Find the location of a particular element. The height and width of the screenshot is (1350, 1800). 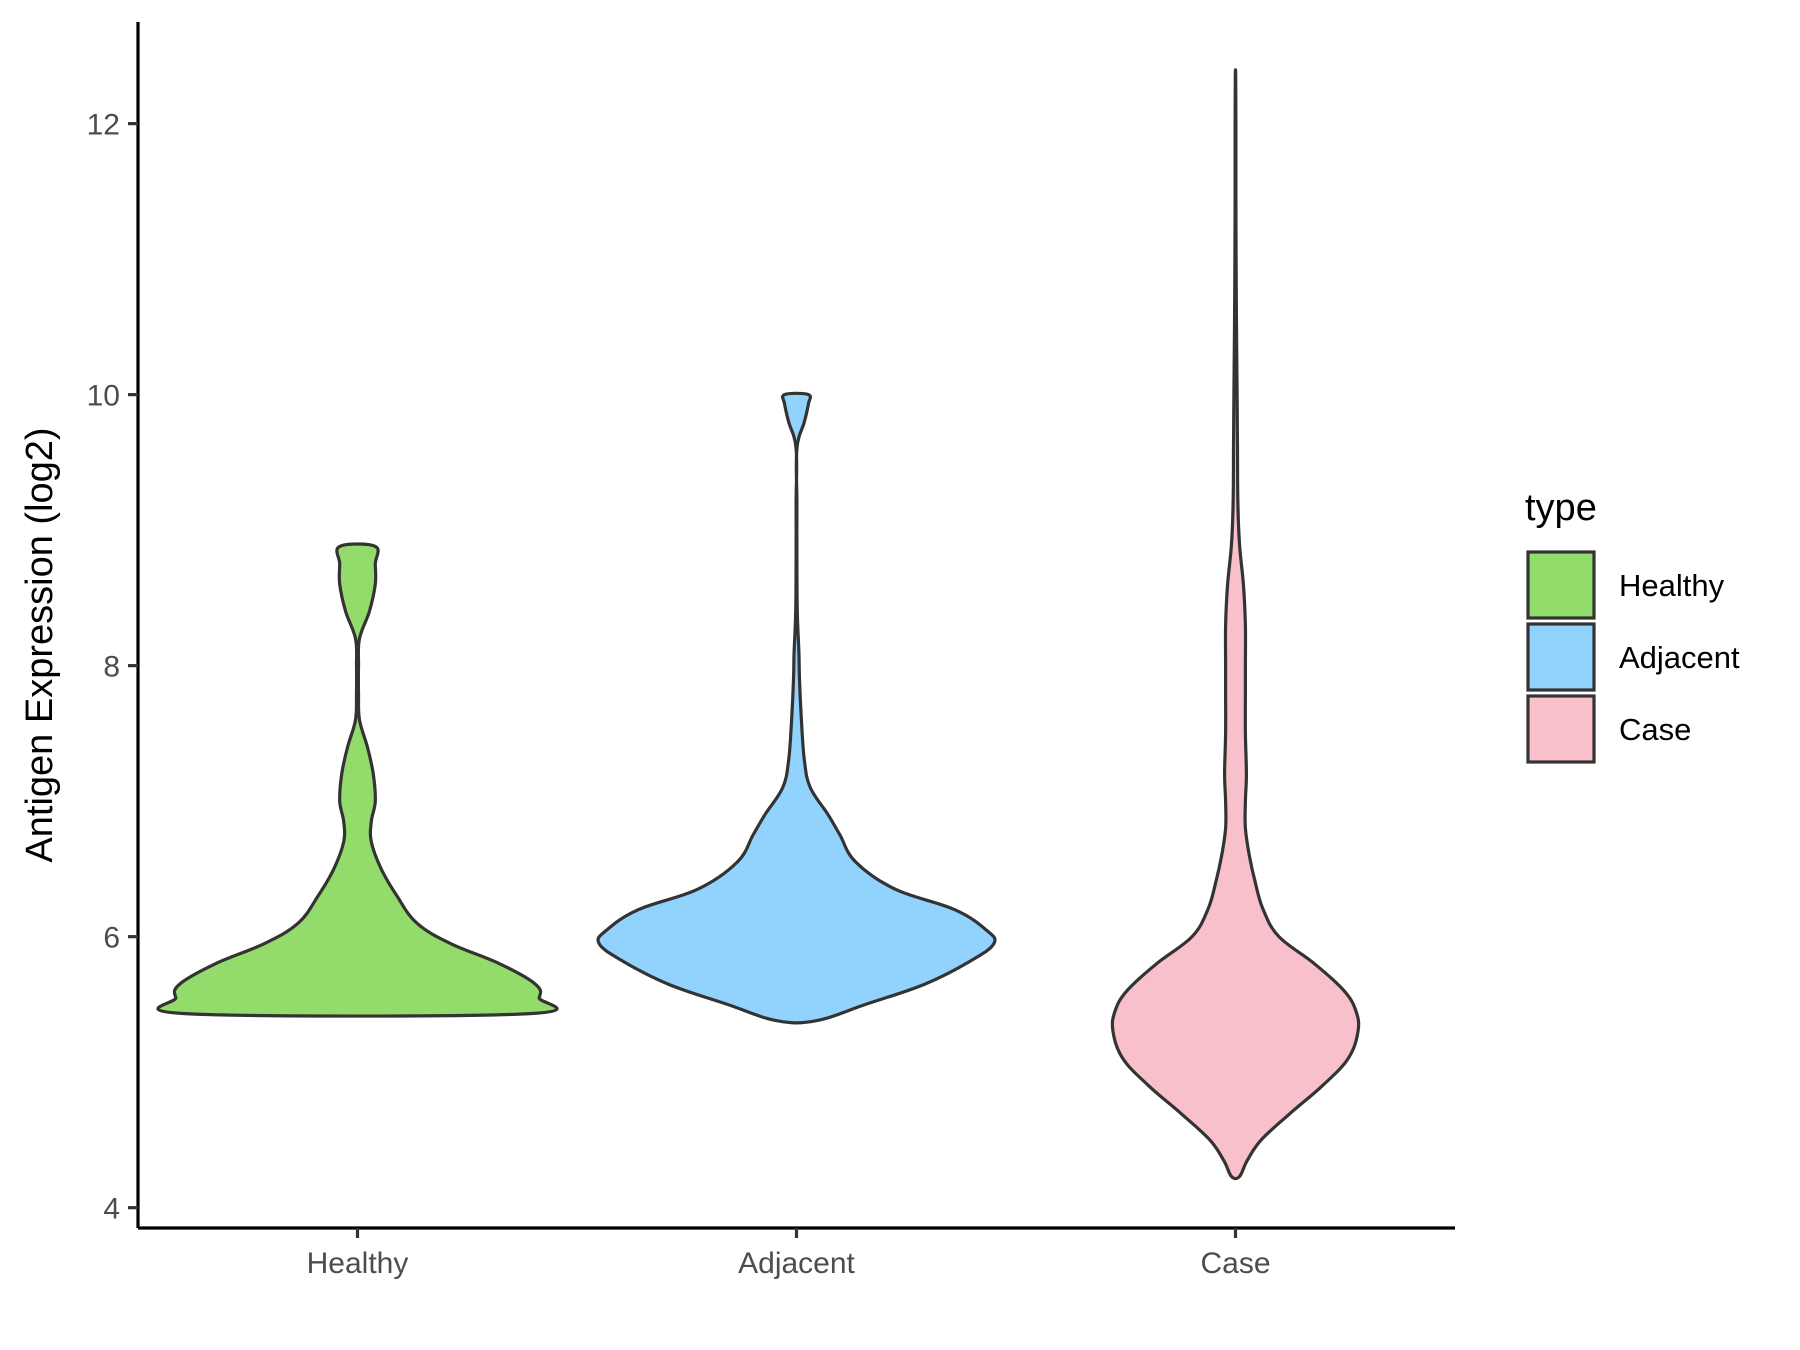

legend-label-adjacent: Adjacent is located at coordinates (1679, 657).